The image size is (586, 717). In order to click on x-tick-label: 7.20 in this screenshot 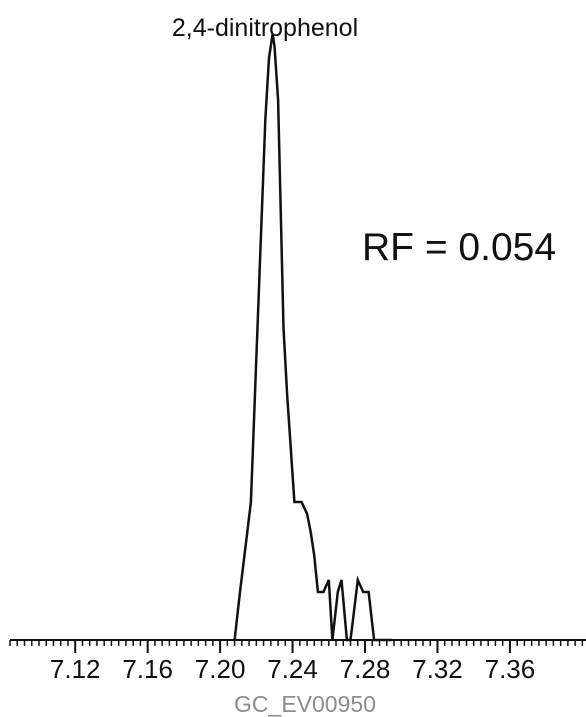, I will do `click(220, 669)`.